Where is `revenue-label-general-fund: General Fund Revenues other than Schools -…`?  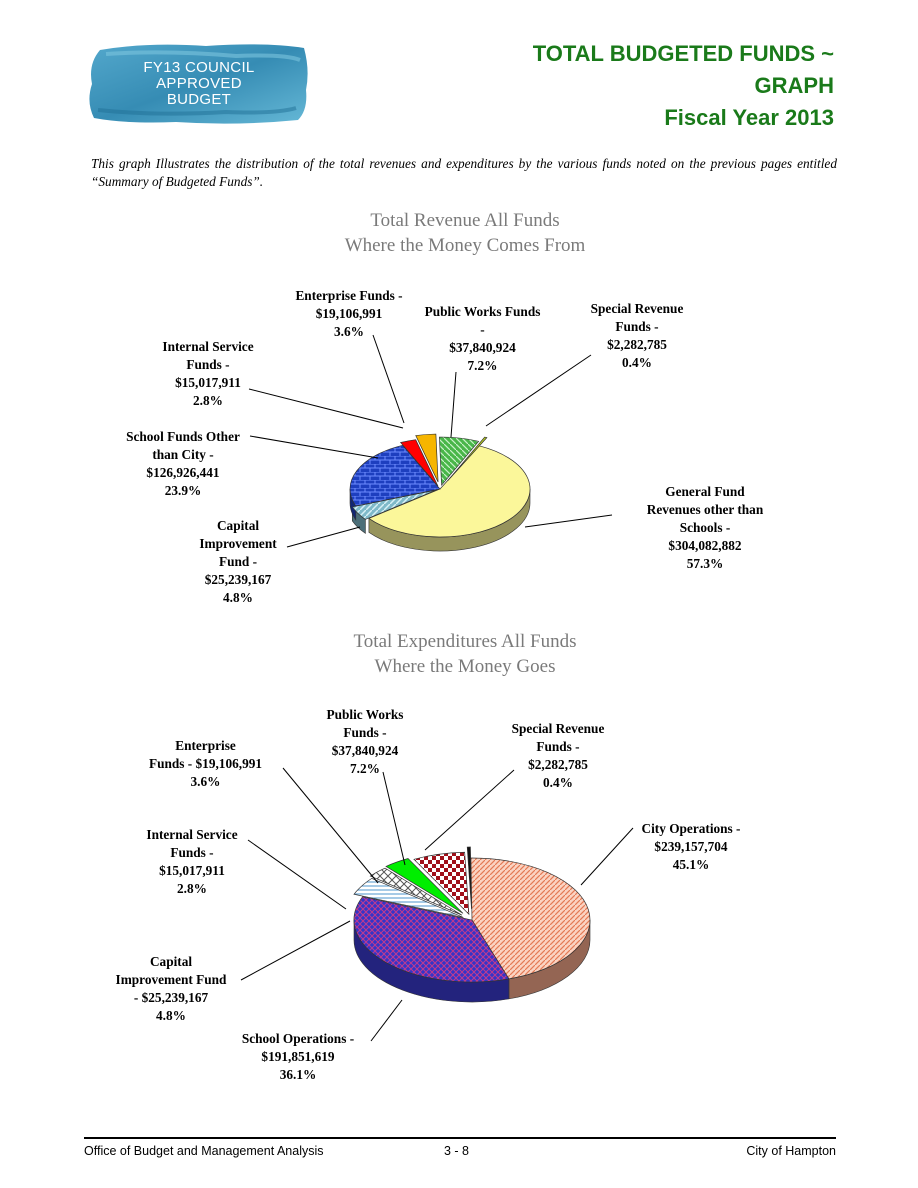 revenue-label-general-fund: General Fund Revenues other than Schools -… is located at coordinates (705, 527).